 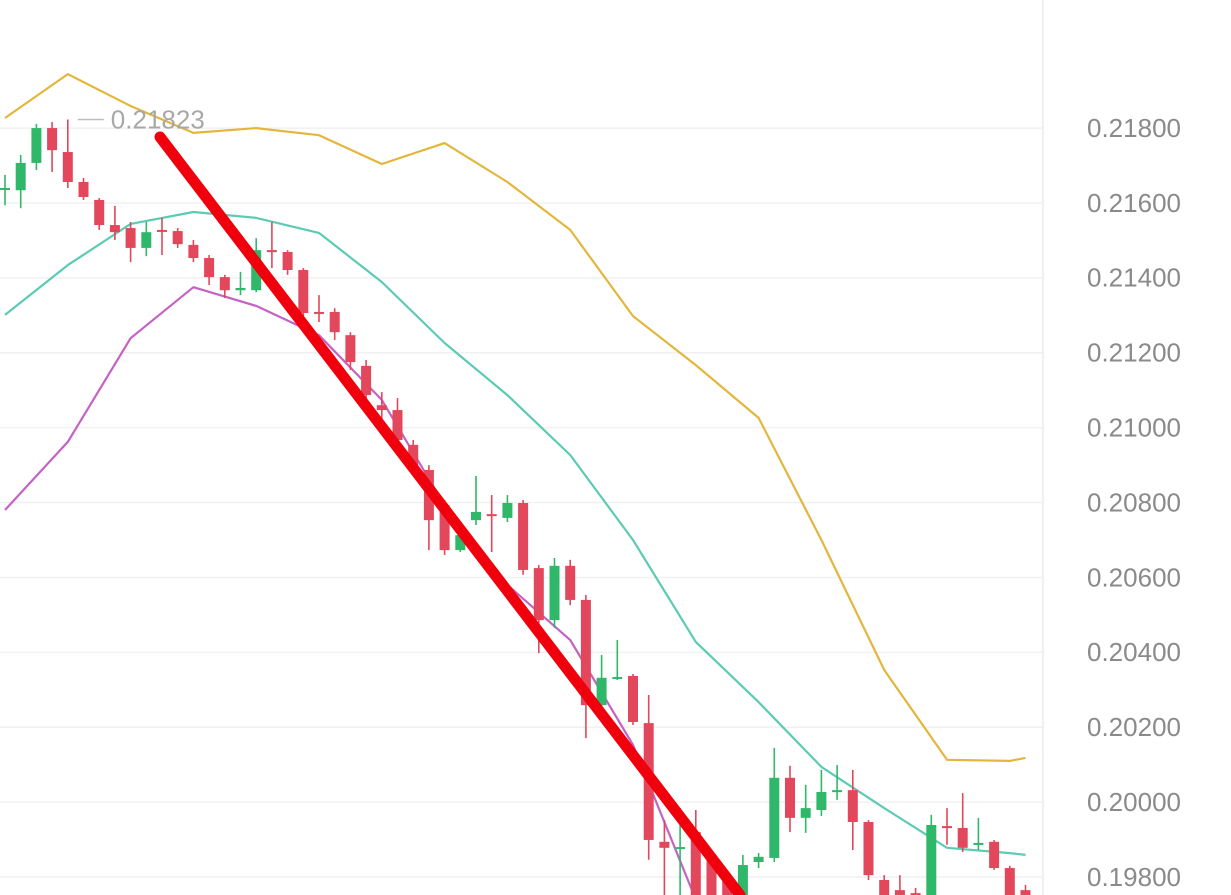 I want to click on y-tick-label: 0.21000, so click(x=1134, y=428).